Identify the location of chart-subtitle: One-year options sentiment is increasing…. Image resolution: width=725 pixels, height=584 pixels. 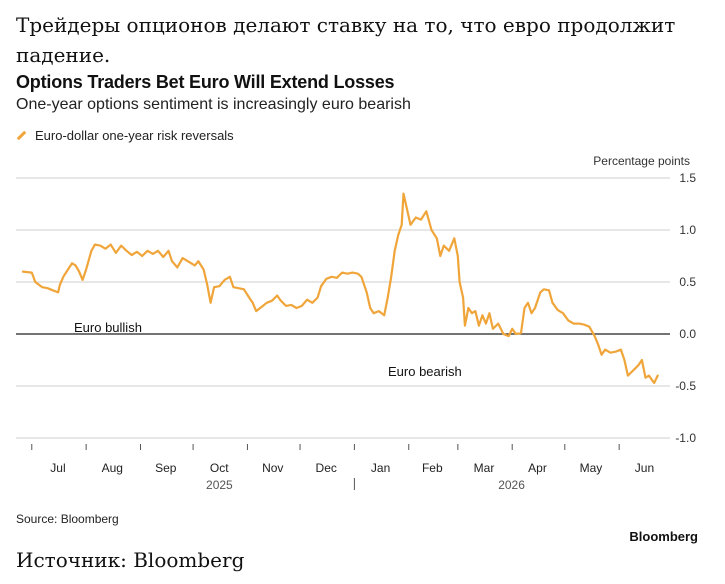
(213, 104).